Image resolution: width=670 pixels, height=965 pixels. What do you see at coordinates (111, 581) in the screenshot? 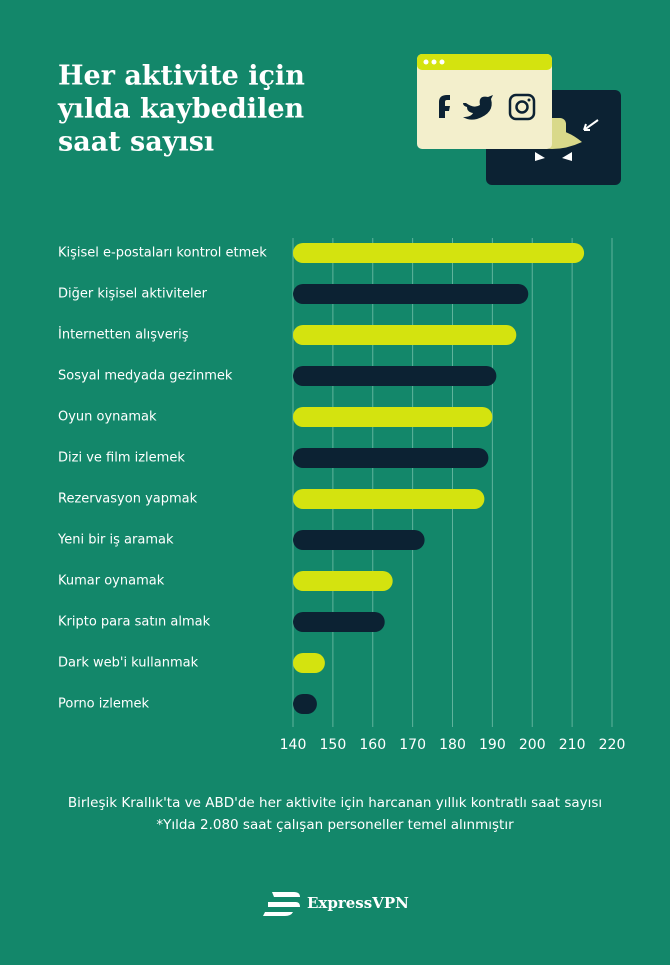
I see `y-tick-label: Kumar oynamak` at bounding box center [111, 581].